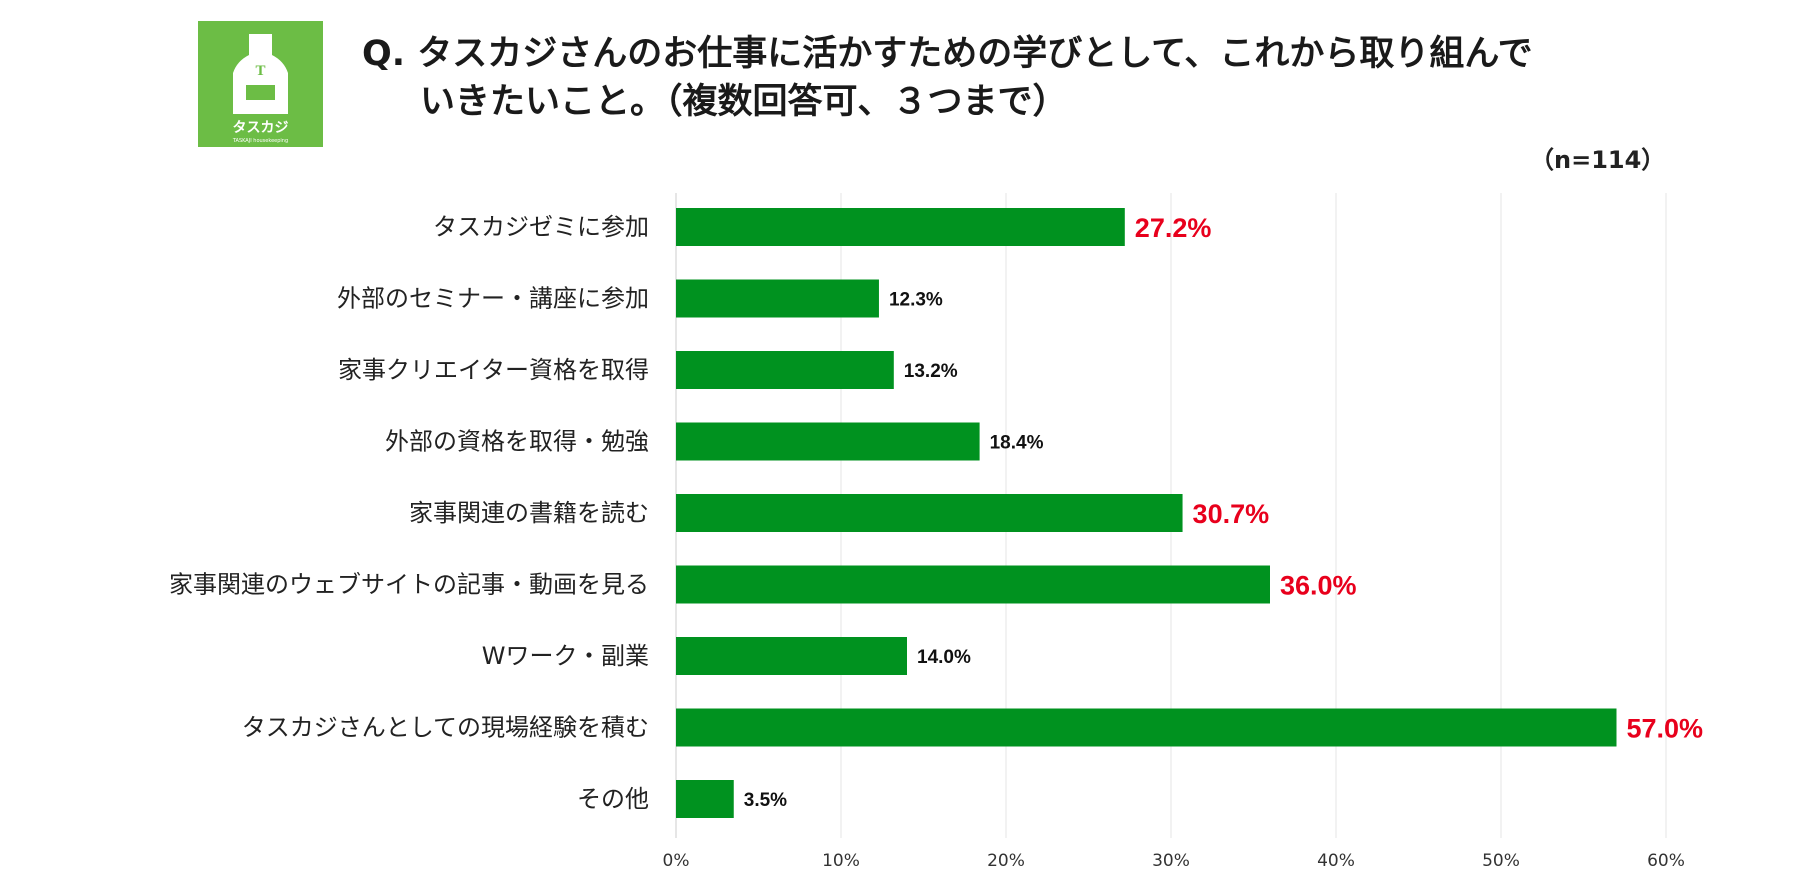 The width and height of the screenshot is (1803, 888). What do you see at coordinates (1173, 228) in the screenshot?
I see `data-label: 27.2%` at bounding box center [1173, 228].